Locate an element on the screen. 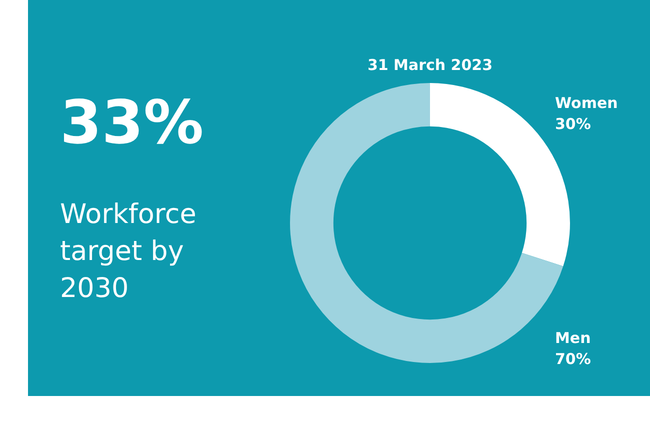 This screenshot has height=425, width=650. data-label: 30% is located at coordinates (573, 124).